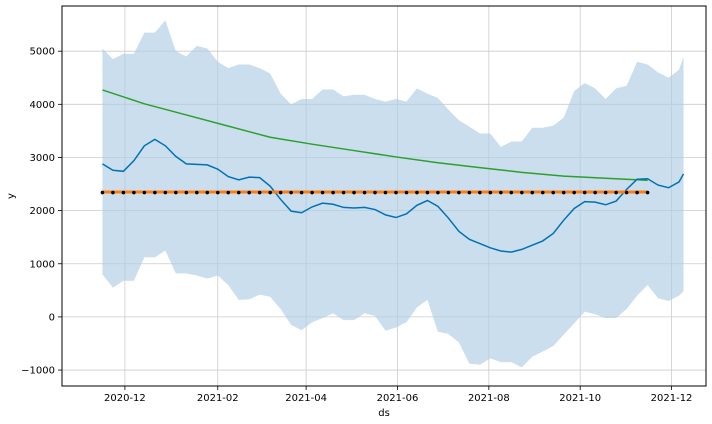 The width and height of the screenshot is (712, 424). I want to click on y-axis-label: y, so click(11, 196).